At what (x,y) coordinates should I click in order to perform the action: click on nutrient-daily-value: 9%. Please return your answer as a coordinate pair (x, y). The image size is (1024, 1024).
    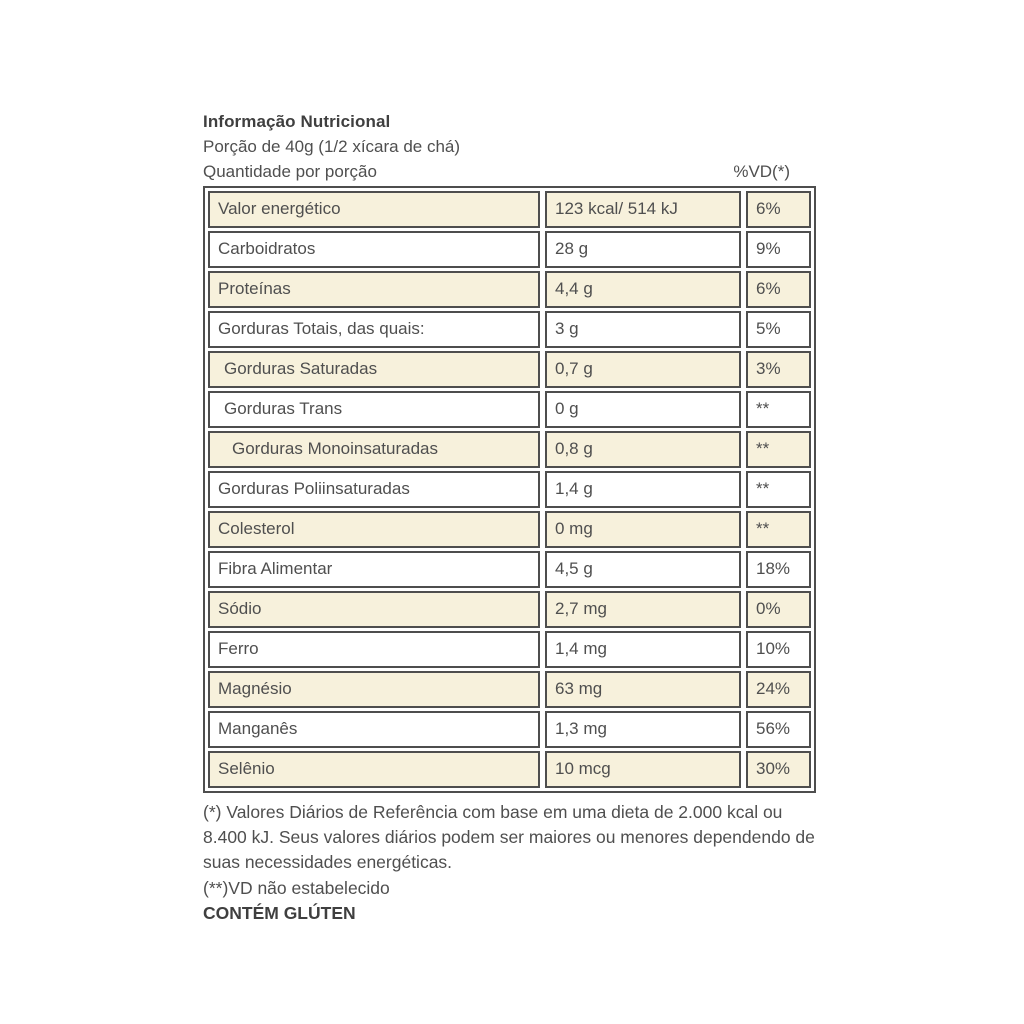
    Looking at the image, I should click on (778, 249).